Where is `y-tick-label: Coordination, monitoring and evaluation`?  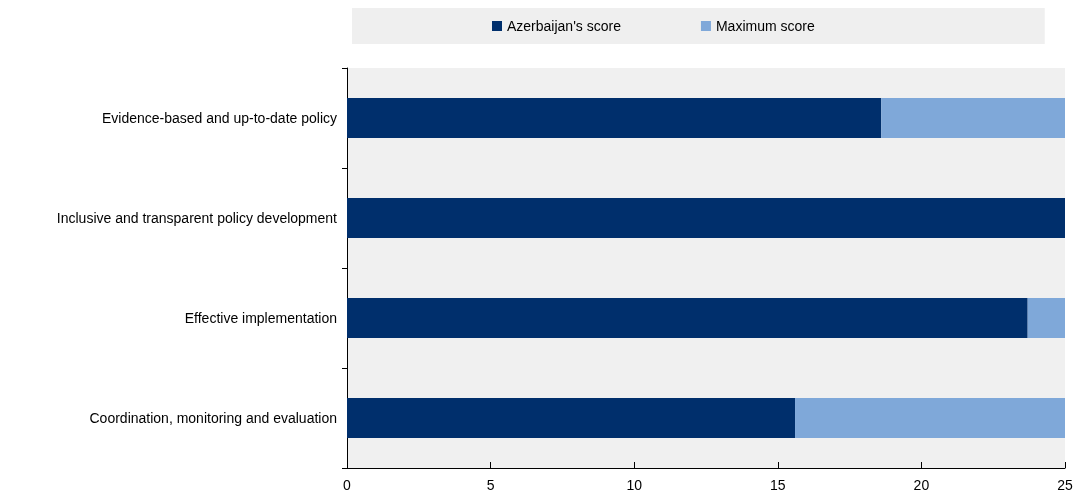 y-tick-label: Coordination, monitoring and evaluation is located at coordinates (213, 418).